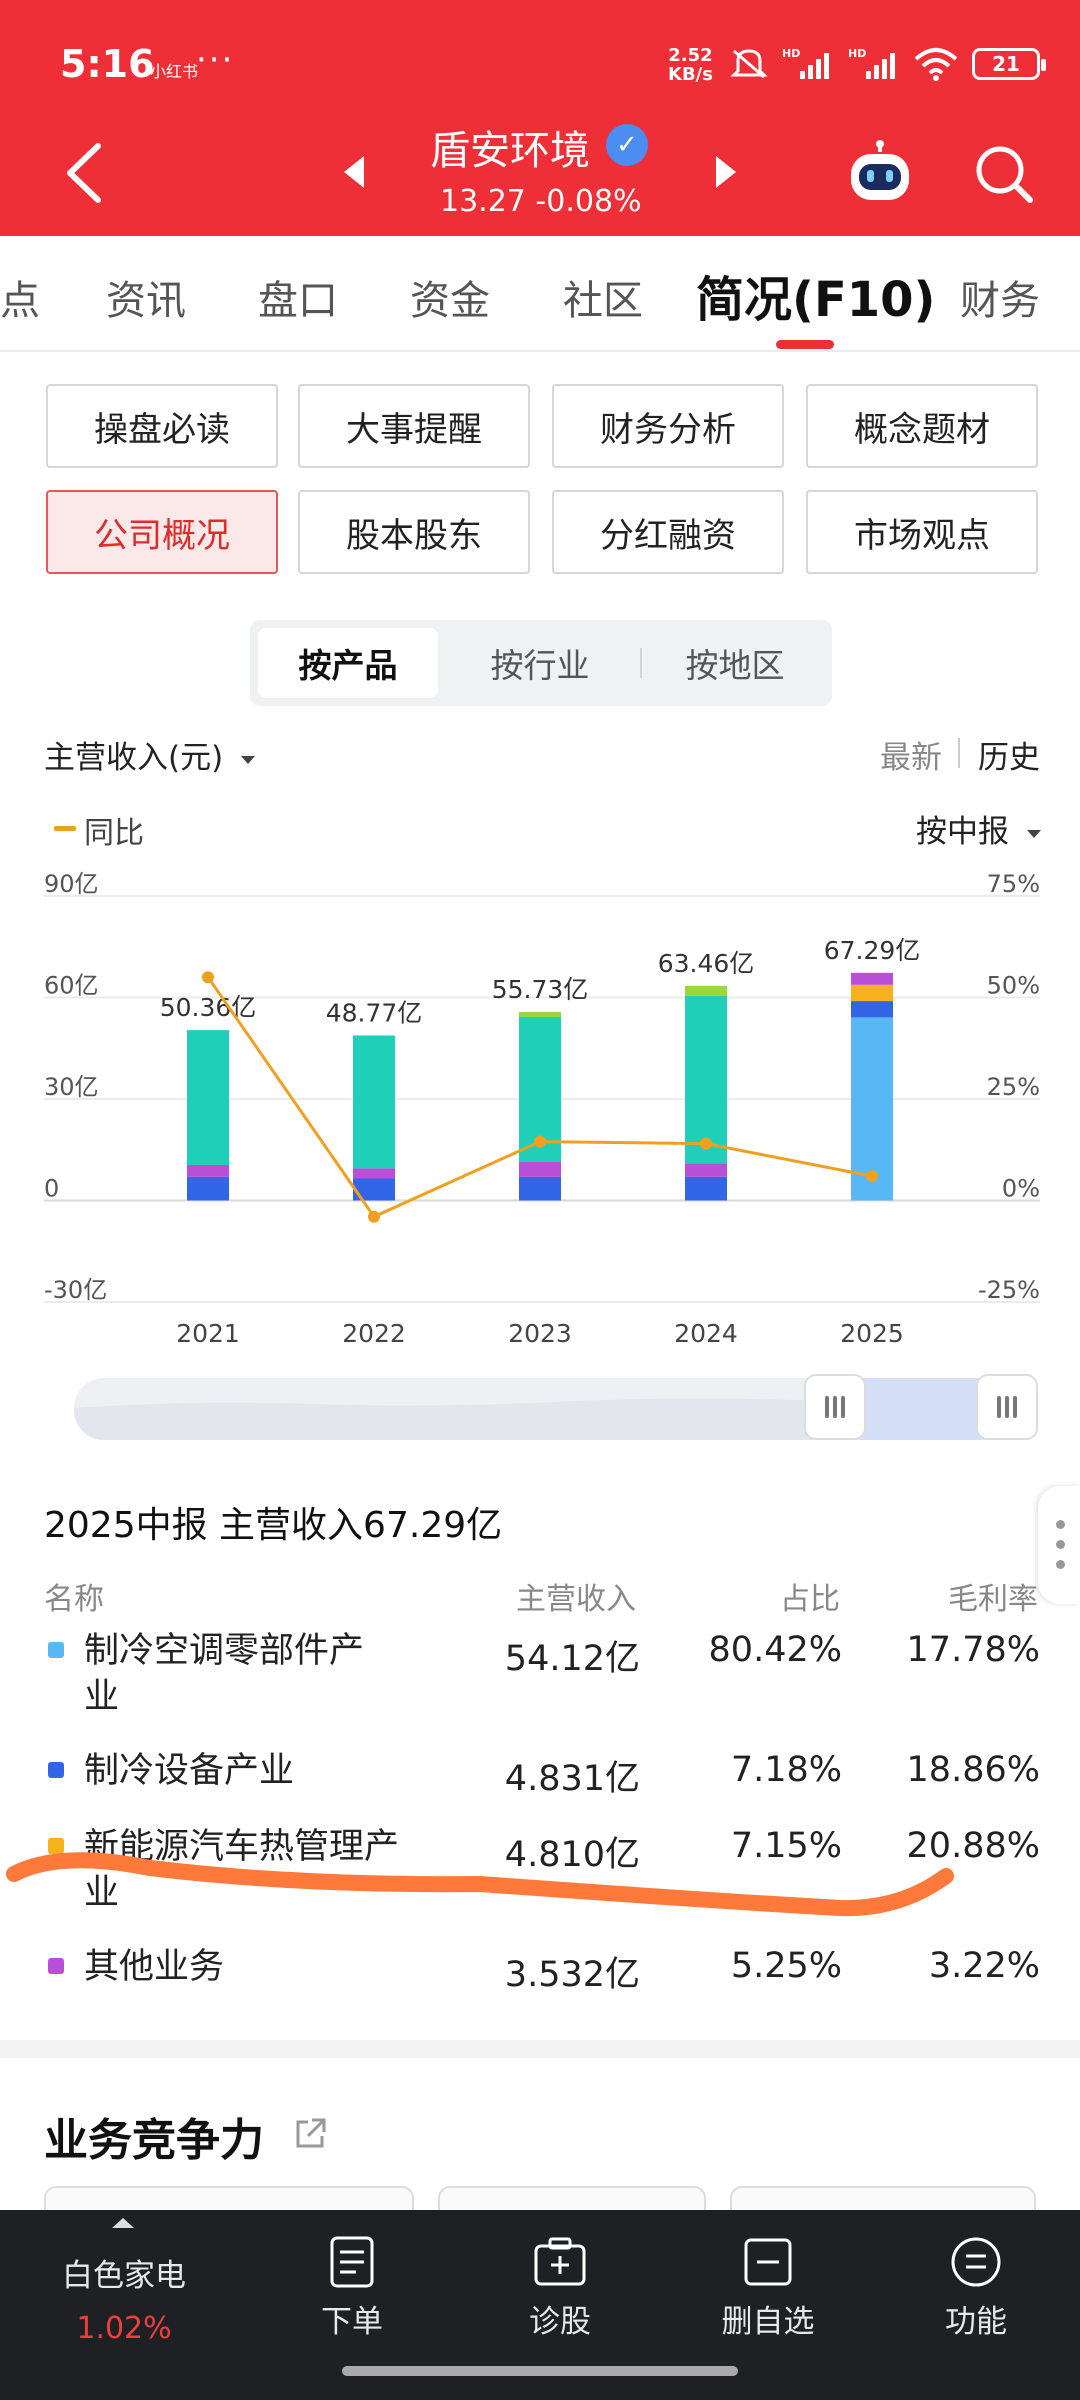 The height and width of the screenshot is (2400, 1080). Describe the element at coordinates (124, 2298) in the screenshot. I see `index-indicator: 白色家电 1.02%` at that location.